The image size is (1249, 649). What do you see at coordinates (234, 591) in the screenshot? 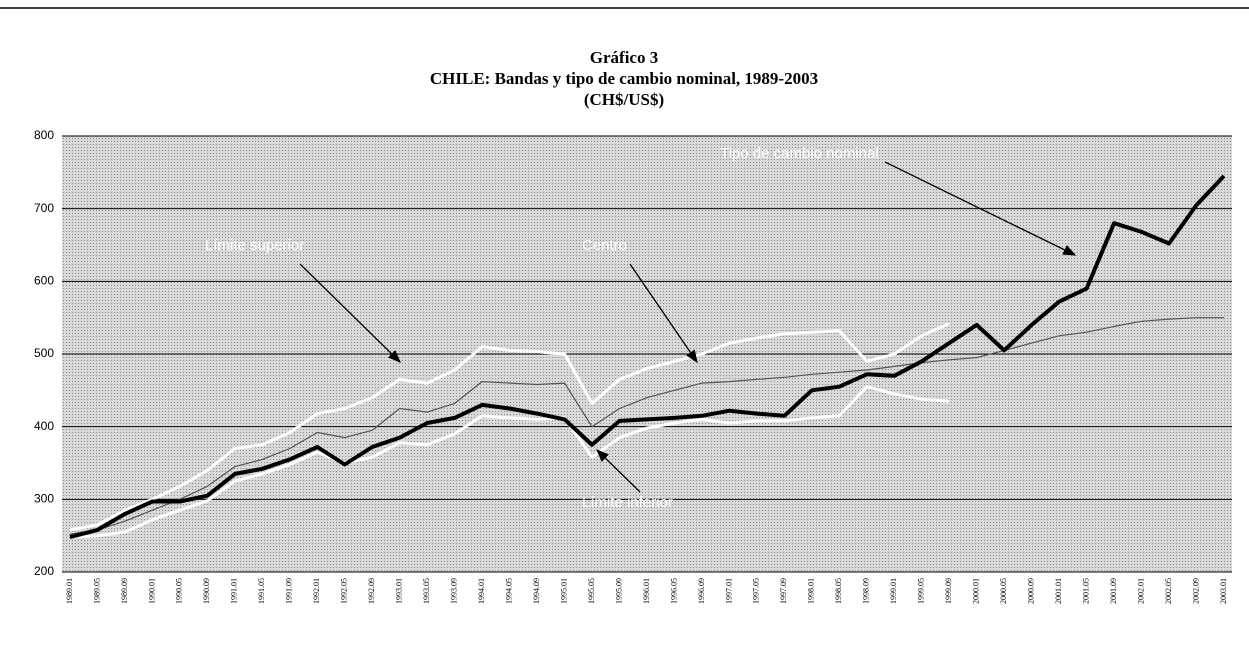
I see `x-tick-label: 1991.01` at bounding box center [234, 591].